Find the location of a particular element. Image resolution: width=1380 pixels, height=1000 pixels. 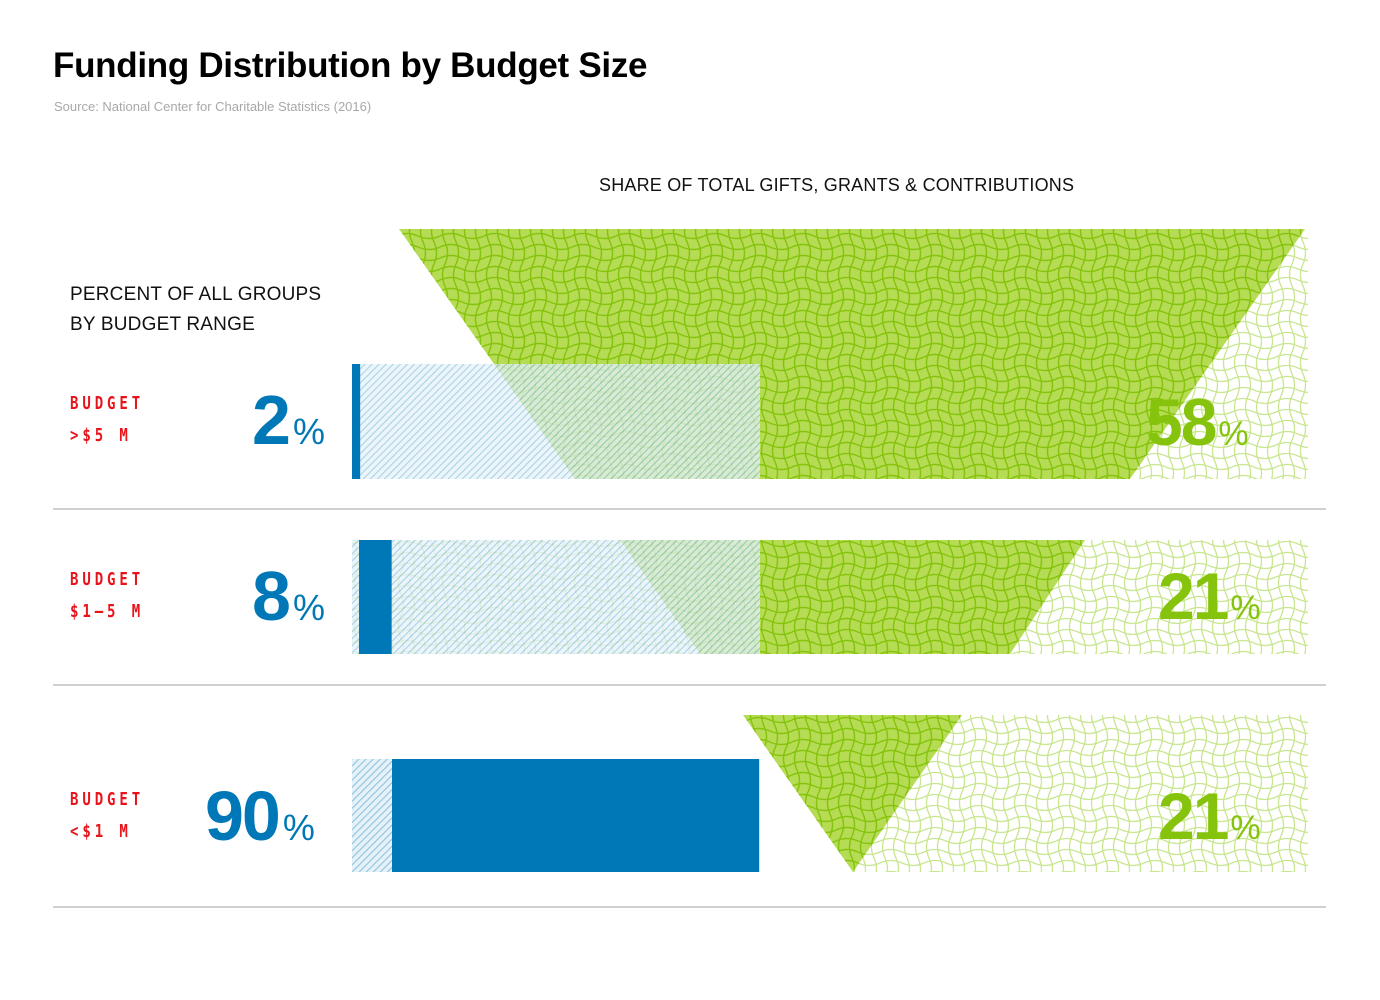

row-label-line2: >$5 M is located at coordinates (101, 435).